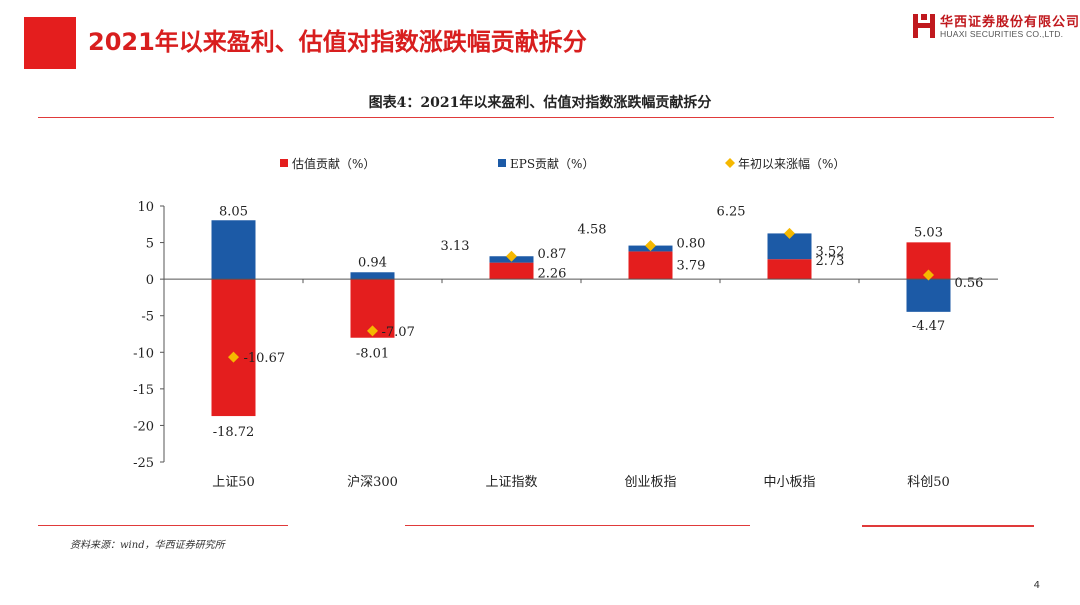 The height and width of the screenshot is (605, 1080). I want to click on y-tick-label-6: -20, so click(143, 426).